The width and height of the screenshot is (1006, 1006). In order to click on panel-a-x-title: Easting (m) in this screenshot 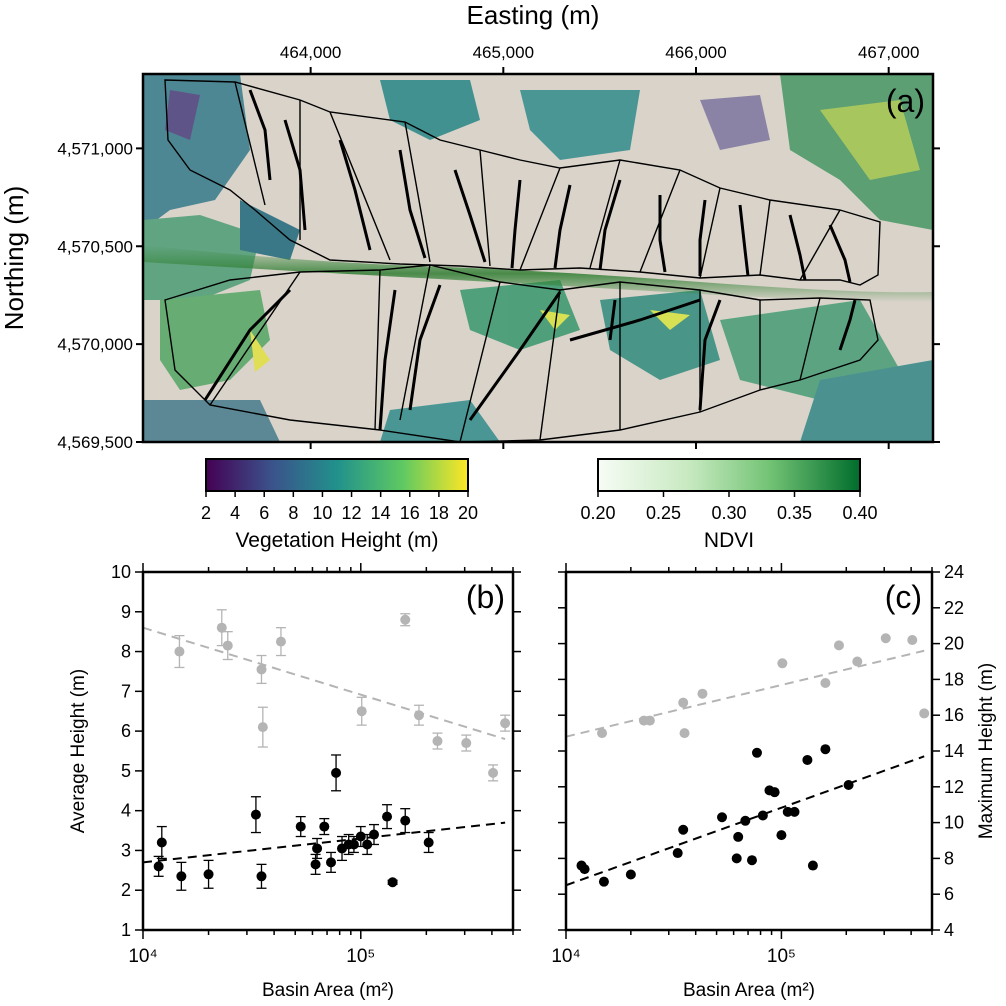, I will do `click(533, 15)`.